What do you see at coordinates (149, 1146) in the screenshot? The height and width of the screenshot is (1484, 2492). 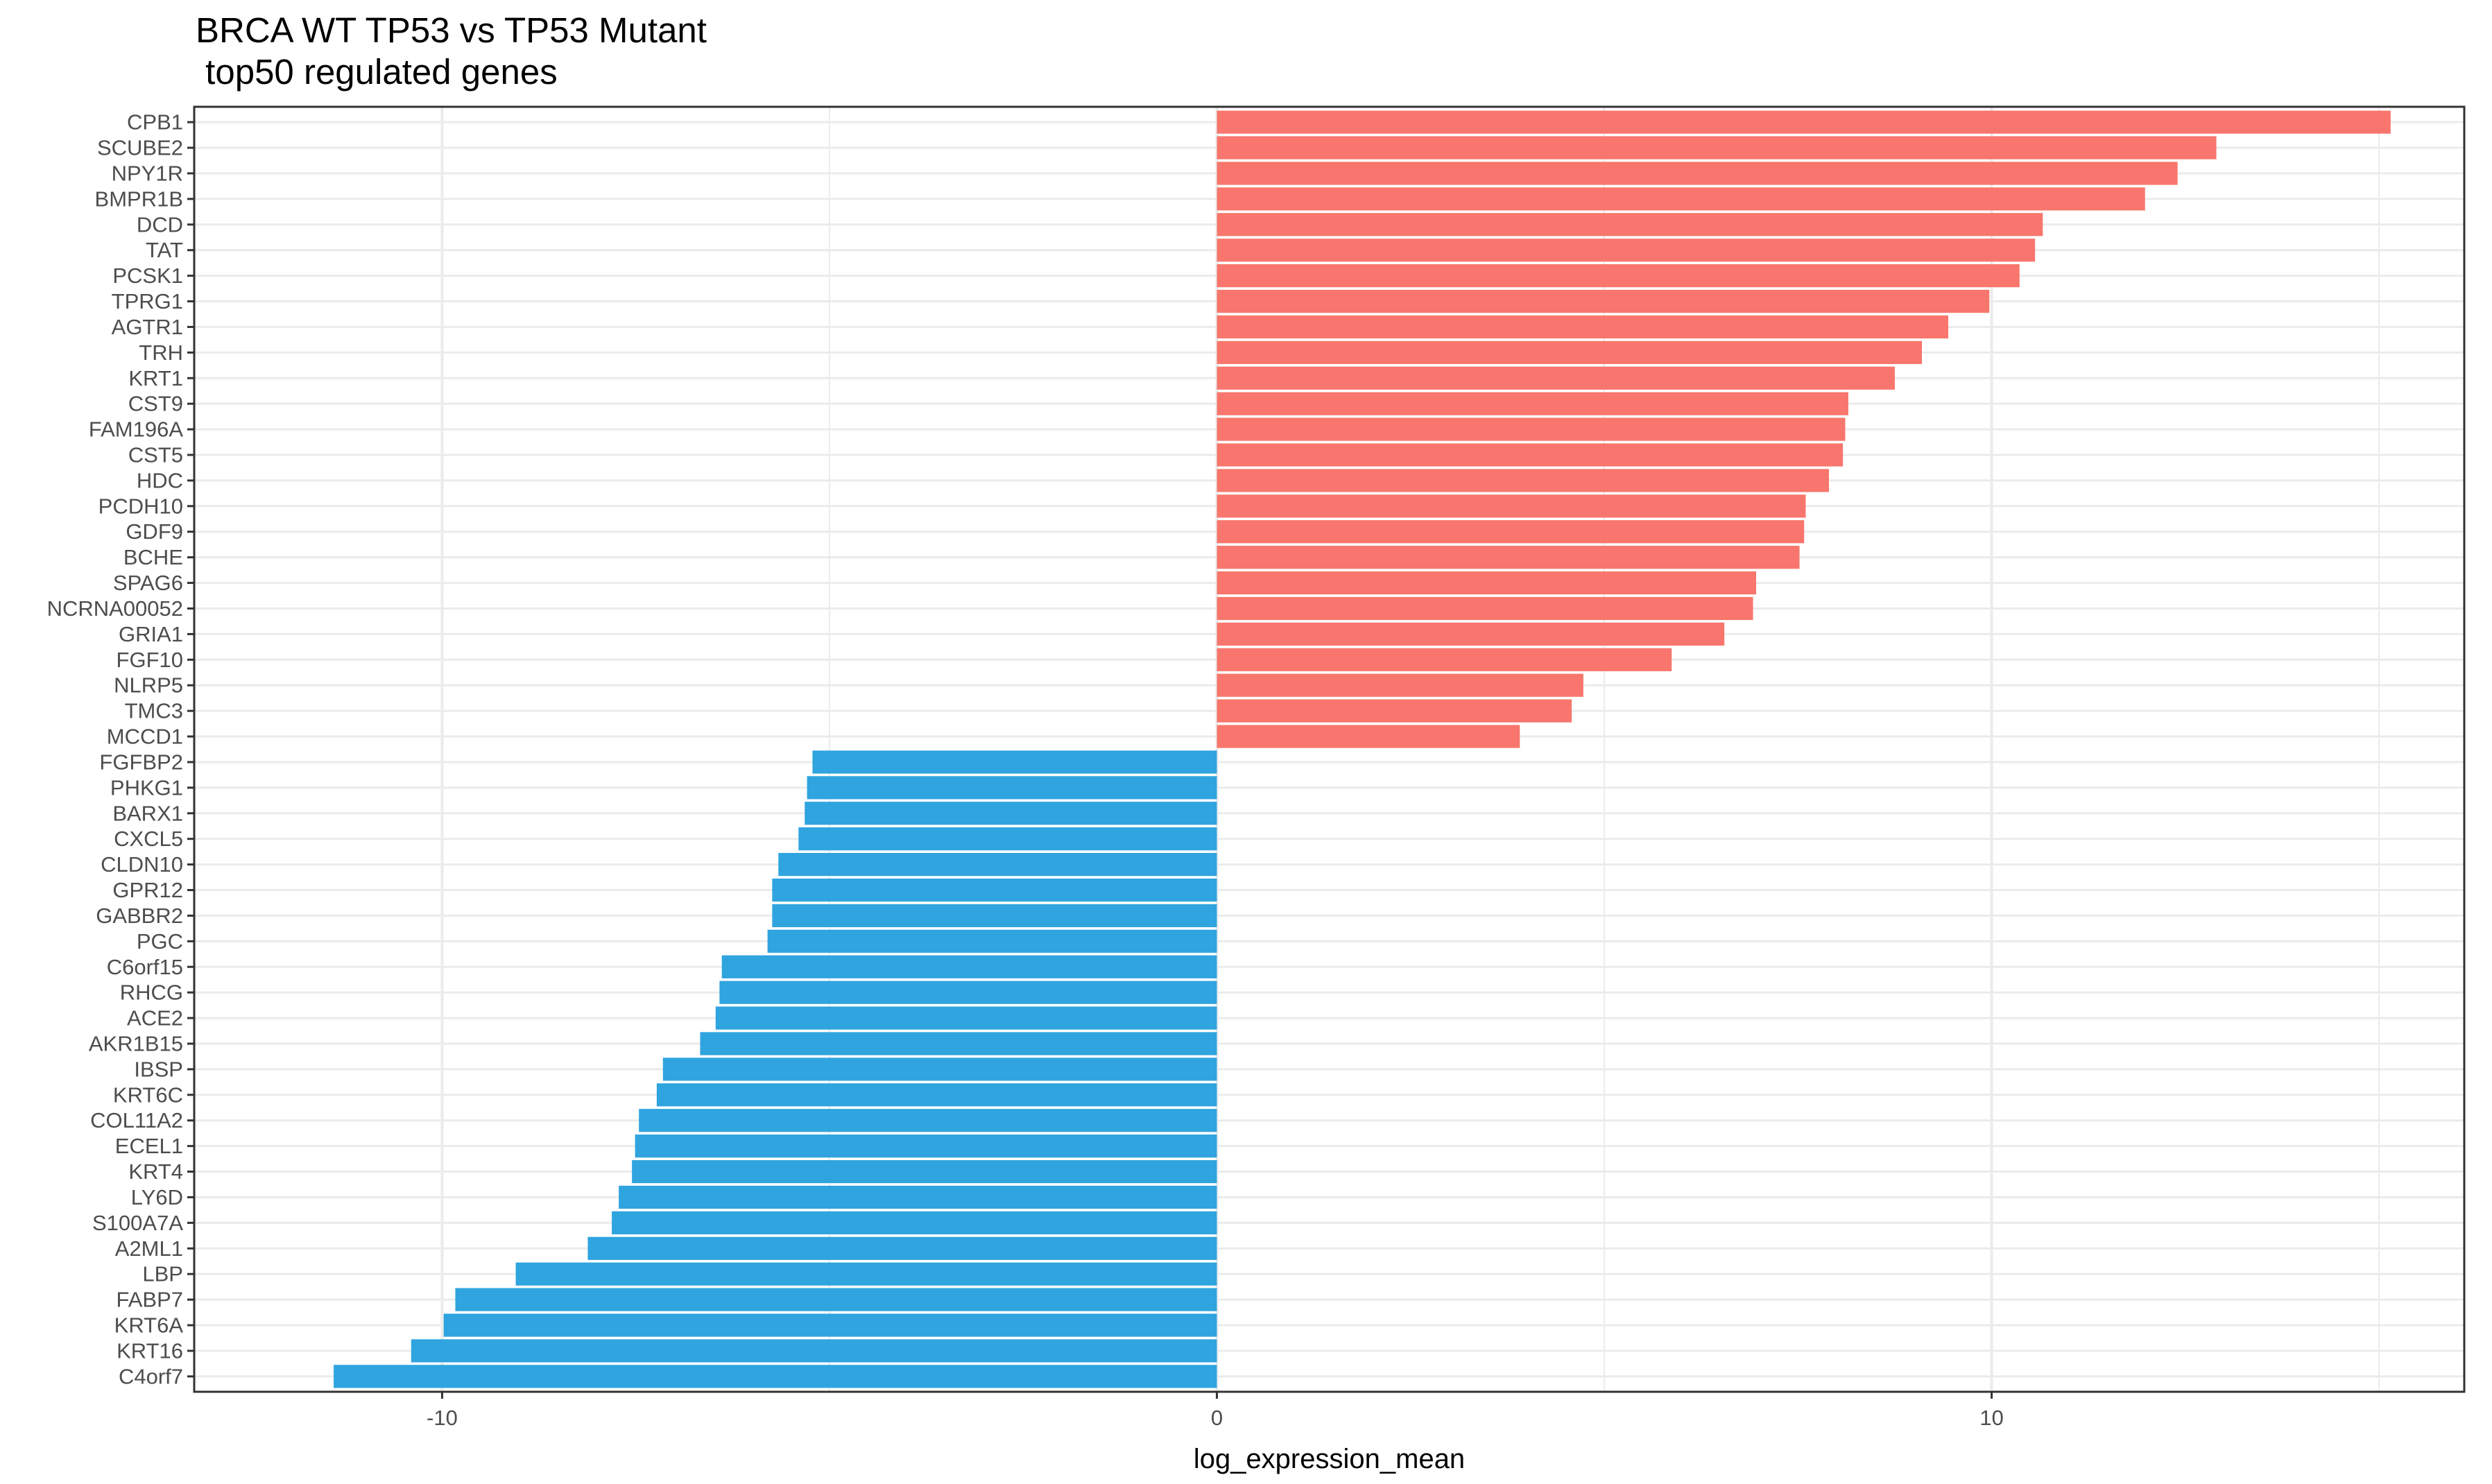 I see `y-tick-label: ECEL1` at bounding box center [149, 1146].